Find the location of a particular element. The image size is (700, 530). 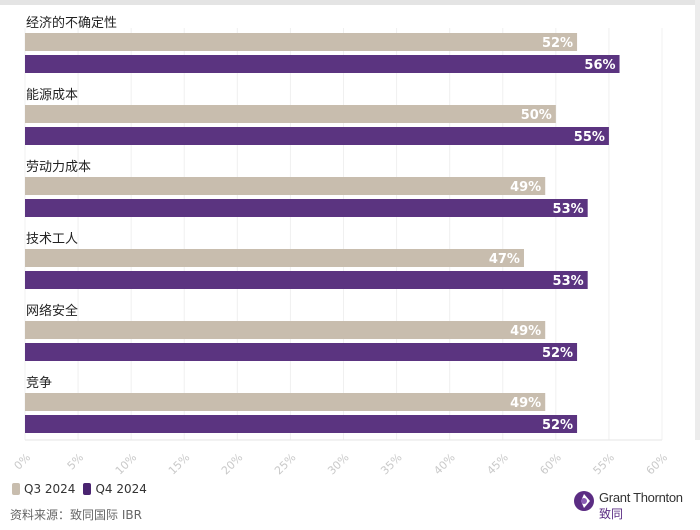

tick-label: 20% is located at coordinates (232, 464).